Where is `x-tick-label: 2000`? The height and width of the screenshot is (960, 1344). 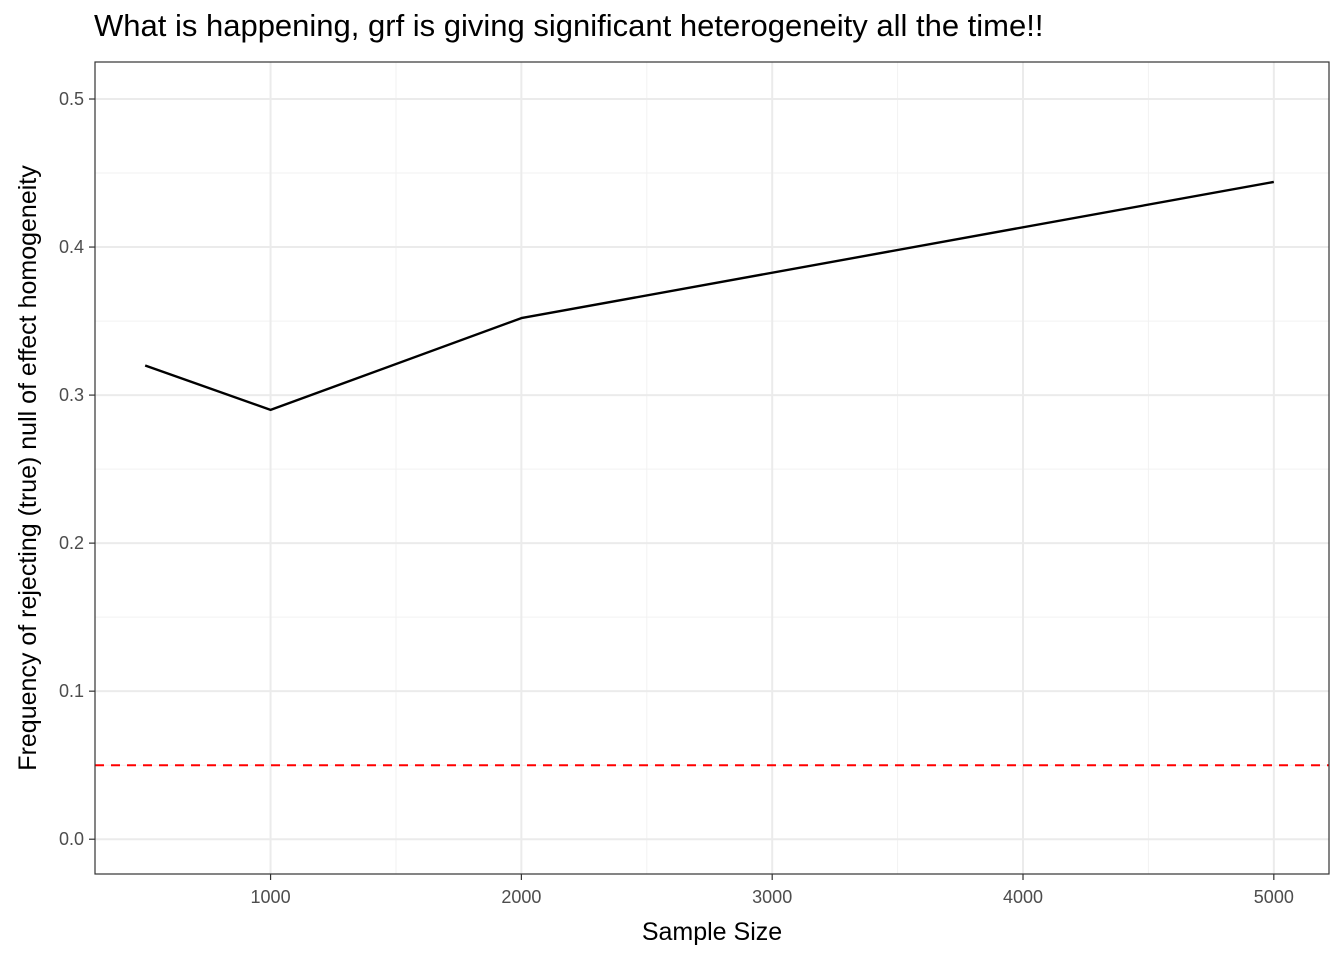 x-tick-label: 2000 is located at coordinates (521, 897).